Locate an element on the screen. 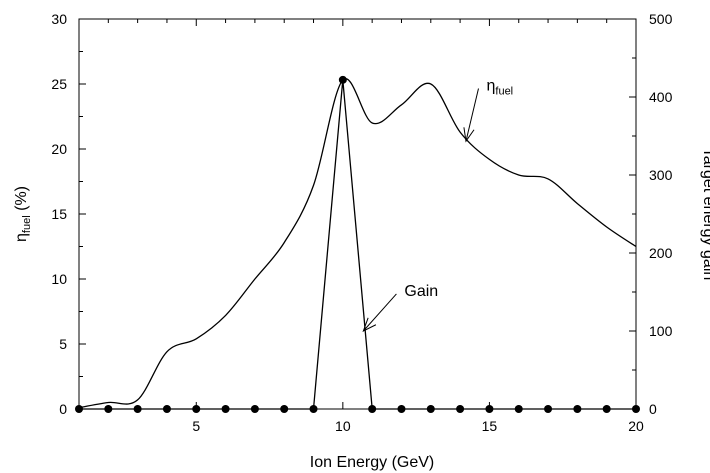 Image resolution: width=710 pixels, height=473 pixels. annotation-label-main: Gain is located at coordinates (421, 291).